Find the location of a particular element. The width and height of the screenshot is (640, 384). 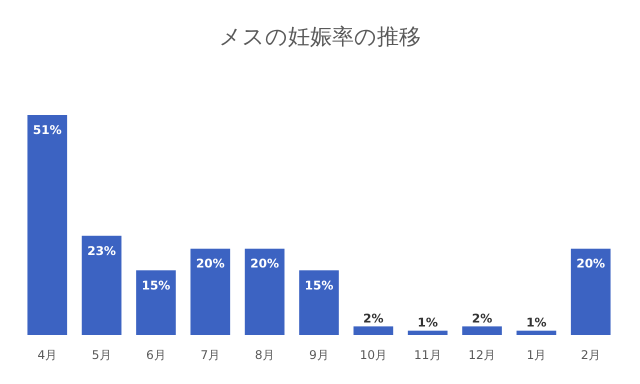

x-tick-label: 4月 is located at coordinates (47, 355).